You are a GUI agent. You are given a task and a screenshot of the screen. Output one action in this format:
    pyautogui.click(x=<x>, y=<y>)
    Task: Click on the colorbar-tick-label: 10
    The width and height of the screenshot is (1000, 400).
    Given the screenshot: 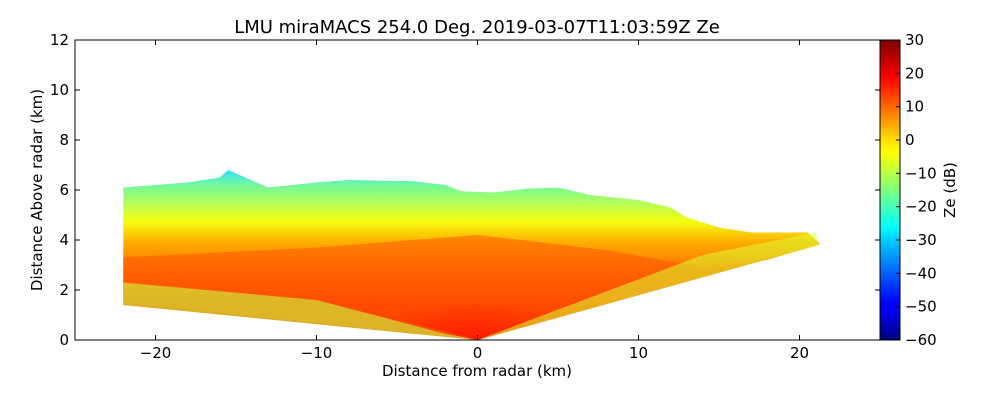 What is the action you would take?
    pyautogui.click(x=914, y=107)
    